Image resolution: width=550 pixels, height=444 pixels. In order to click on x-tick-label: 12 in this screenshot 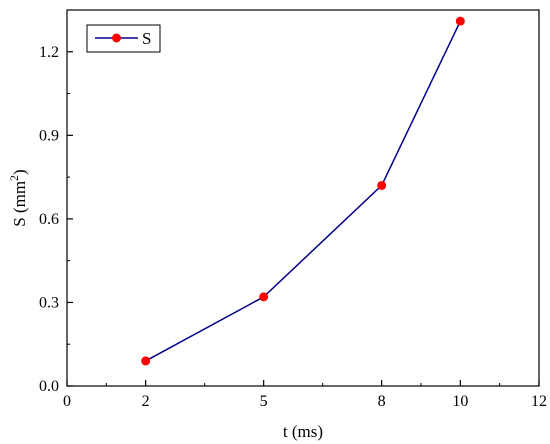, I will do `click(539, 401)`.